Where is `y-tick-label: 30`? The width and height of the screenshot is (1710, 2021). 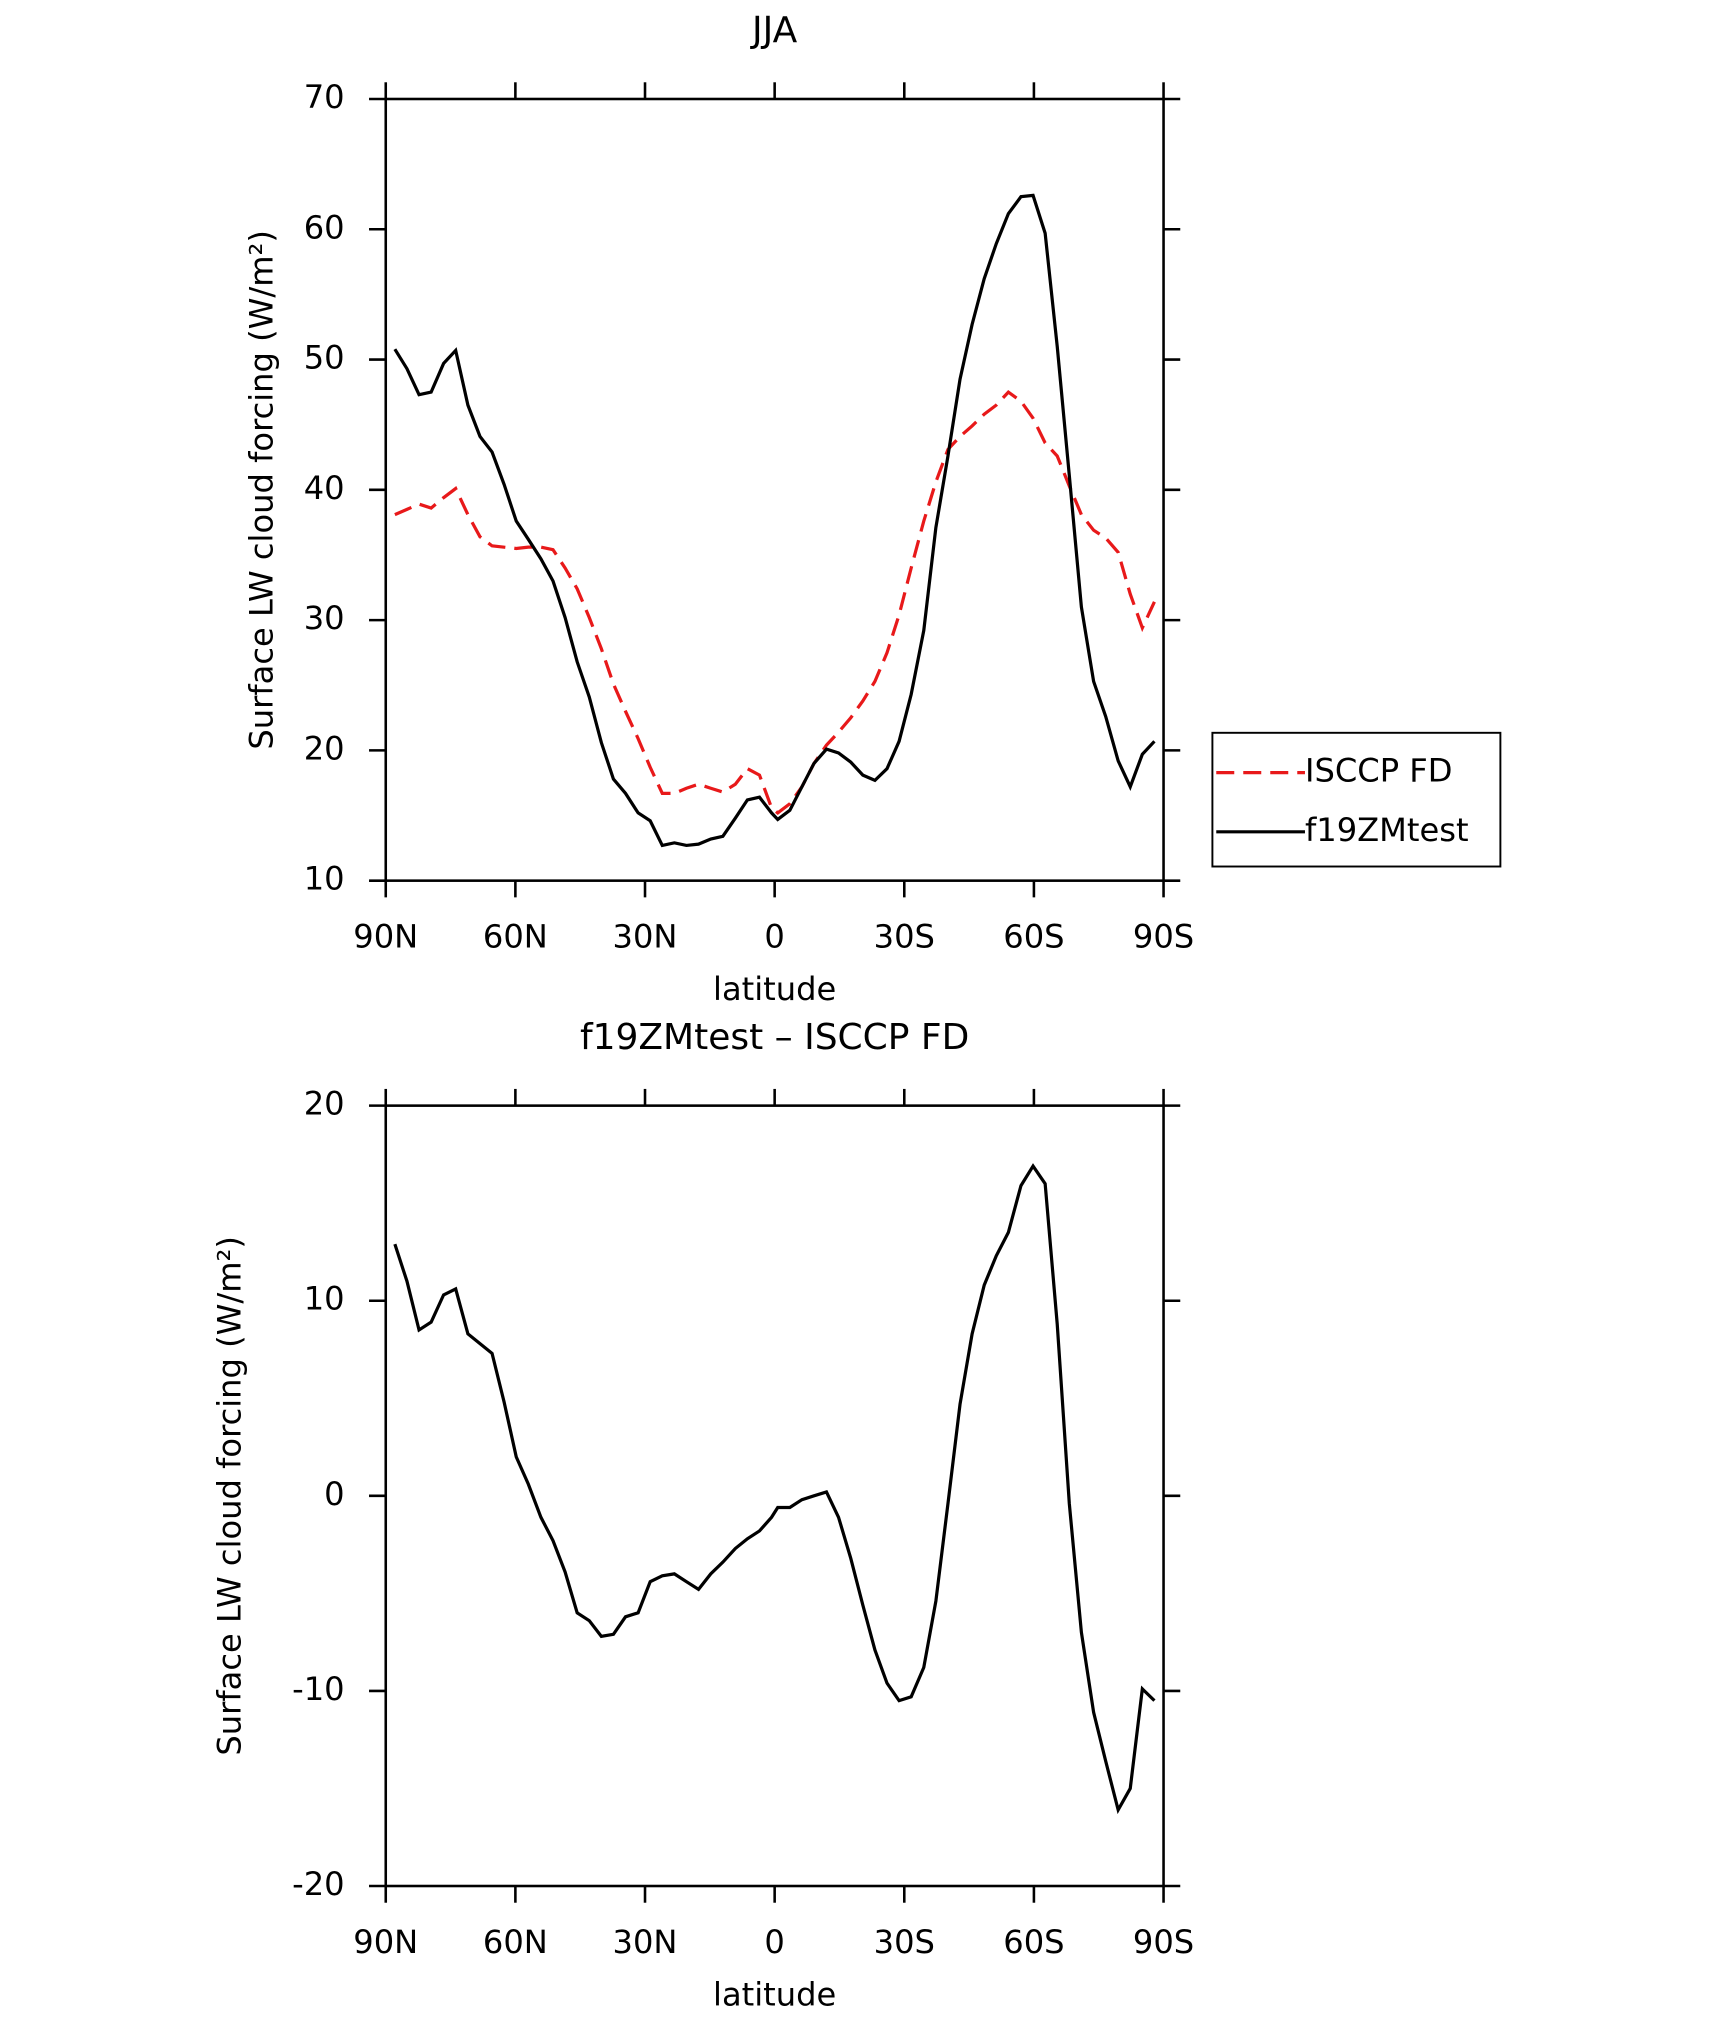 y-tick-label: 30 is located at coordinates (324, 618).